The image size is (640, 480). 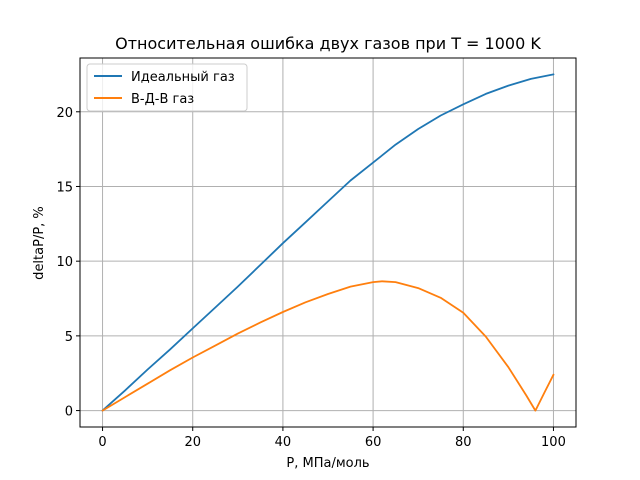 What do you see at coordinates (283, 442) in the screenshot?
I see `x-tick-label: 40` at bounding box center [283, 442].